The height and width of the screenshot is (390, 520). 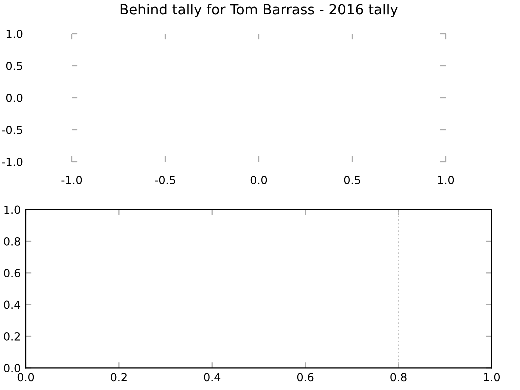 What do you see at coordinates (12, 162) in the screenshot?
I see `y-tick-label: -1.0` at bounding box center [12, 162].